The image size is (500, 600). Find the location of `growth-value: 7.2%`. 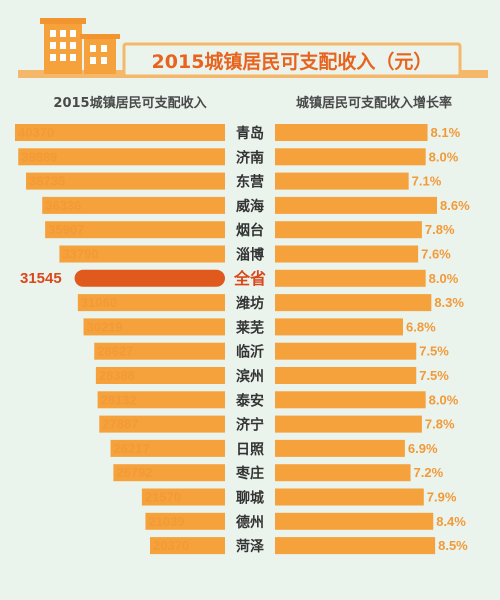

growth-value: 7.2% is located at coordinates (429, 472).